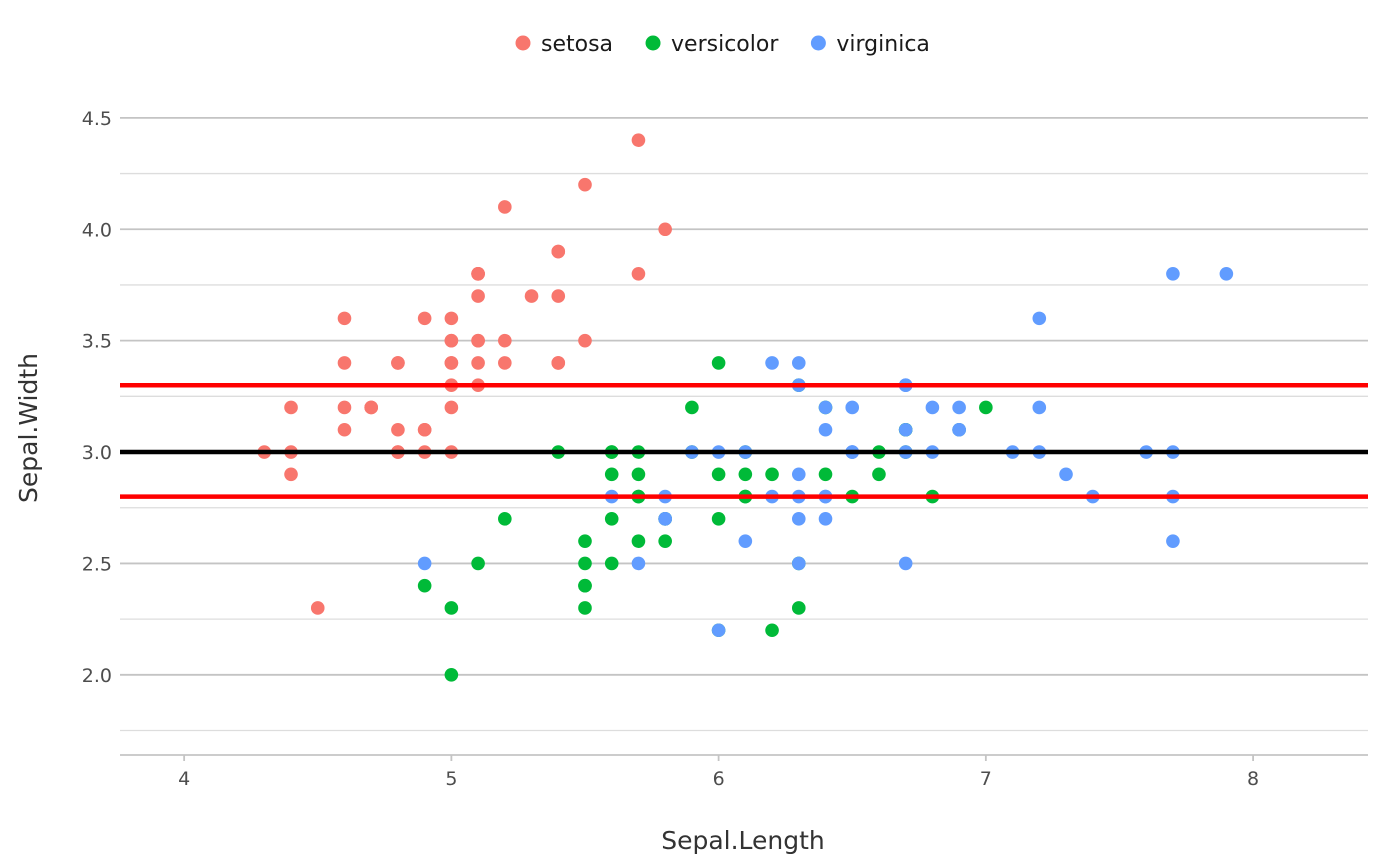 This screenshot has width=1400, height=866. Describe the element at coordinates (986, 779) in the screenshot. I see `x-tick-label: 7` at that location.